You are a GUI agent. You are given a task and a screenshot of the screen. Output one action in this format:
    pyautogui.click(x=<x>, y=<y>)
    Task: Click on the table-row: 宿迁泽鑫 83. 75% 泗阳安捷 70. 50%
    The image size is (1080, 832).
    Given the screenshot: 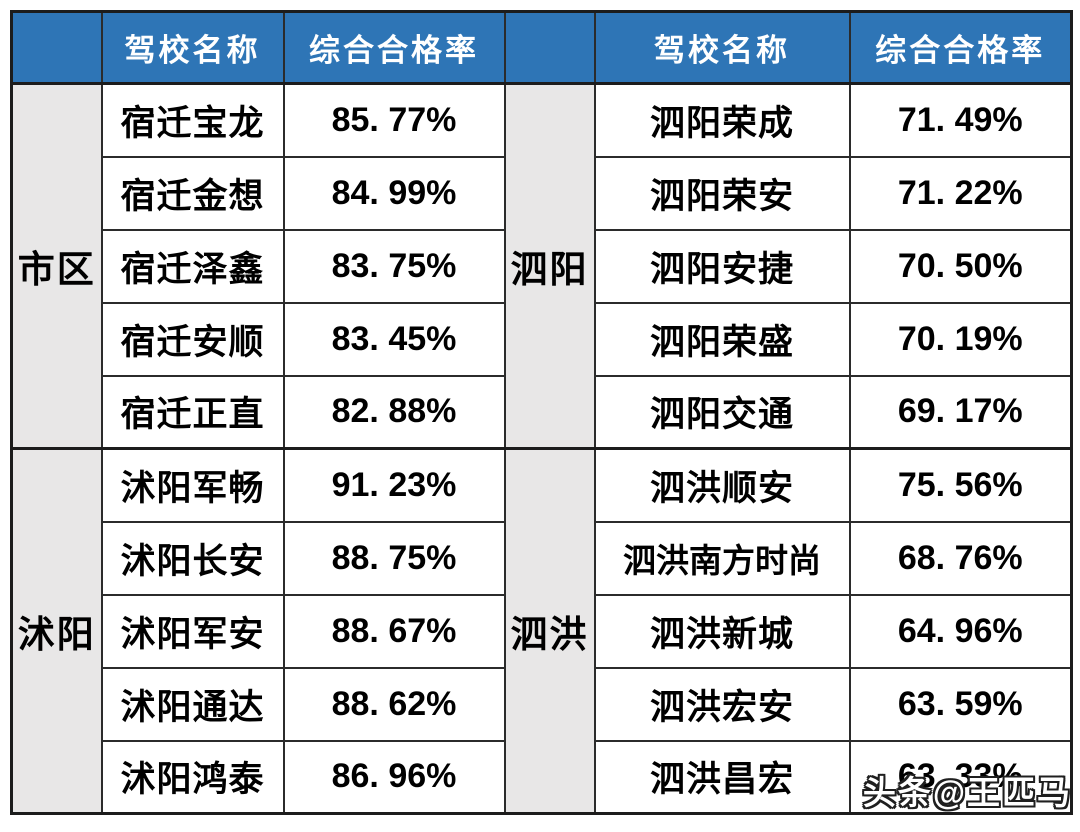 What is the action you would take?
    pyautogui.click(x=542, y=266)
    